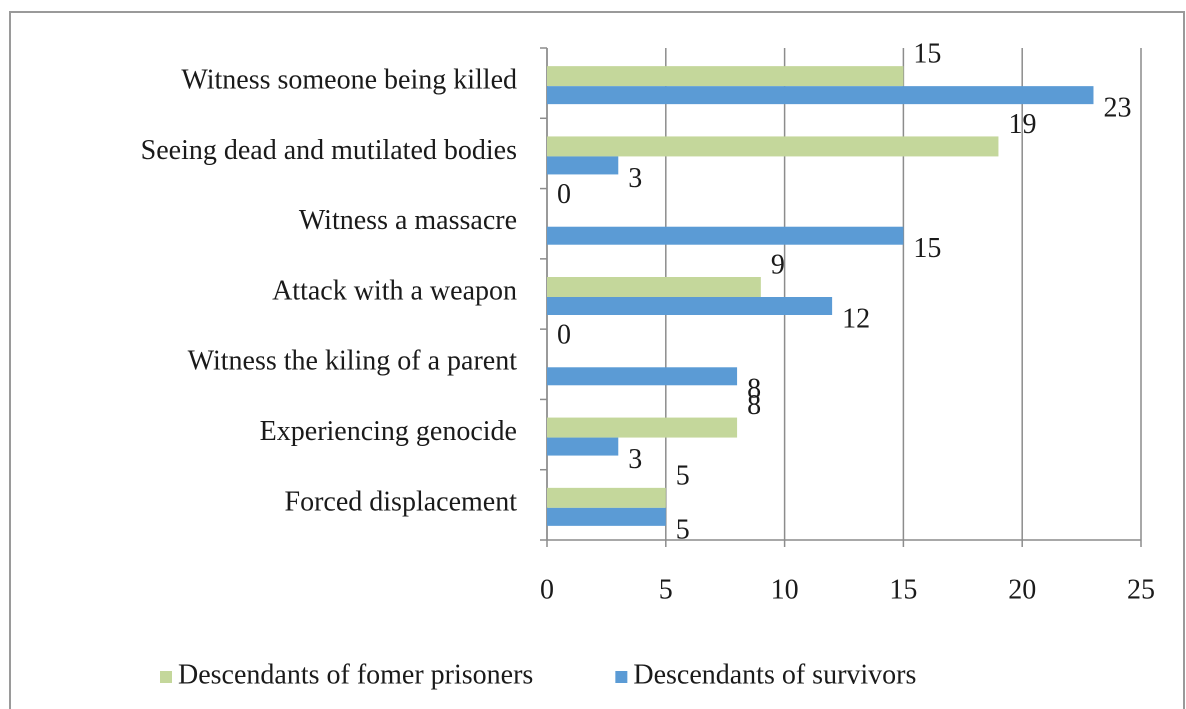 This screenshot has height=709, width=1186. I want to click on y-tick-label: Witness someone being killed, so click(349, 80).